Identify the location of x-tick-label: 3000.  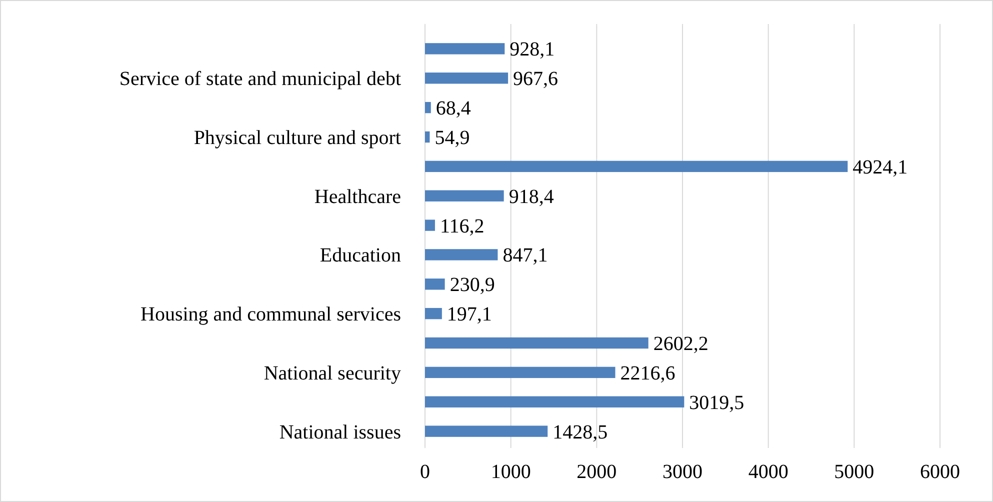
(682, 472).